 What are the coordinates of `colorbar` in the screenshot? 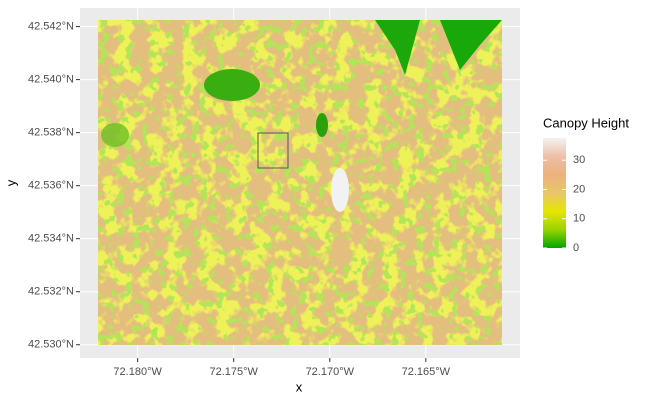 It's located at (554, 193).